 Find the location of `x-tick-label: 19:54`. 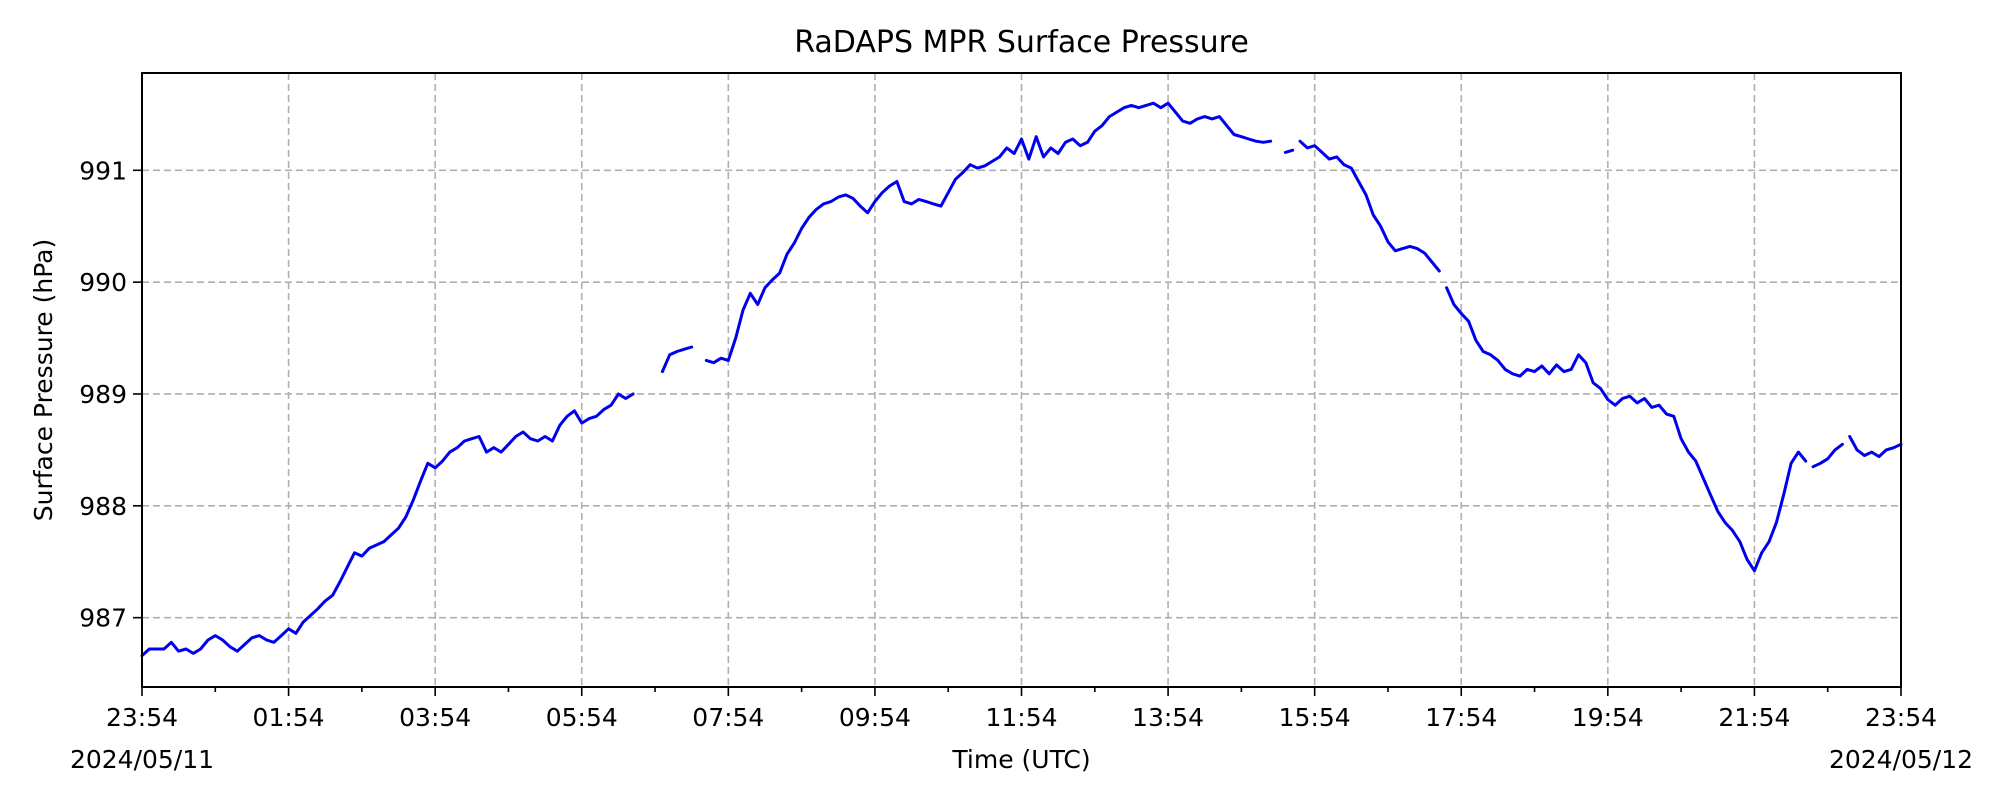

x-tick-label: 19:54 is located at coordinates (1608, 717).